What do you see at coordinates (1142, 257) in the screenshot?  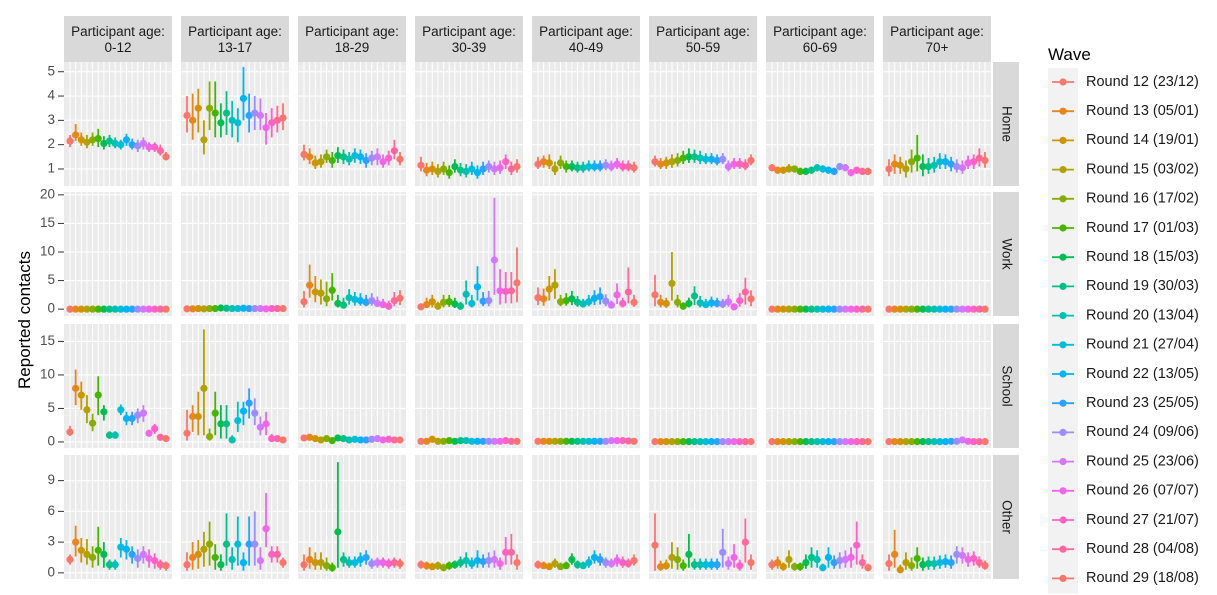 I see `legend-label: Round 18 (15/03)` at bounding box center [1142, 257].